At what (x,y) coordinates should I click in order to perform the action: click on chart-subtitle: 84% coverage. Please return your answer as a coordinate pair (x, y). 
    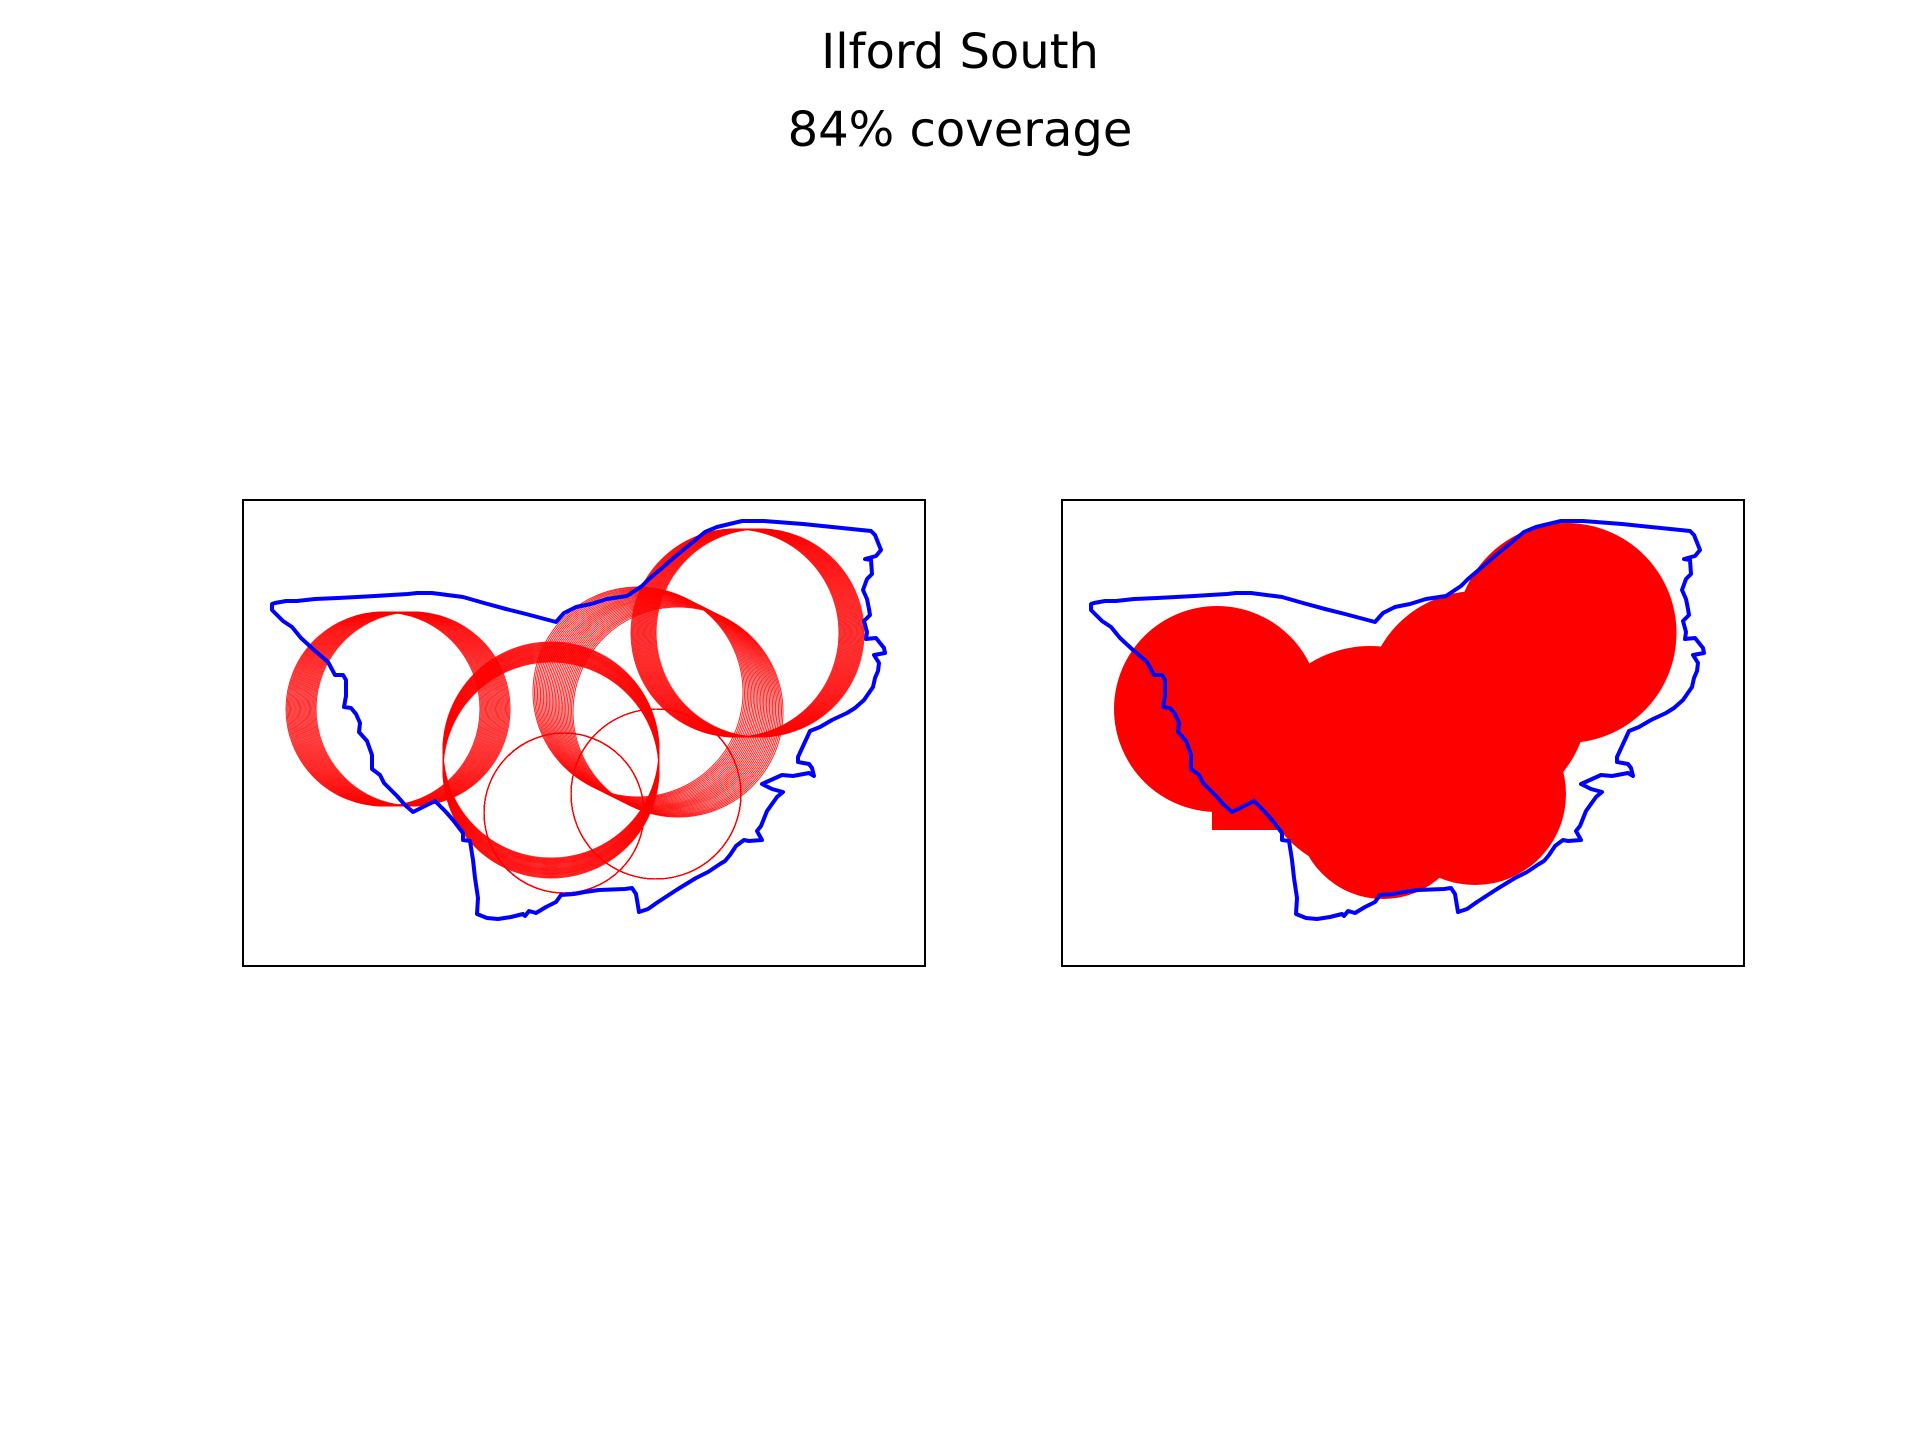
    Looking at the image, I should click on (960, 130).